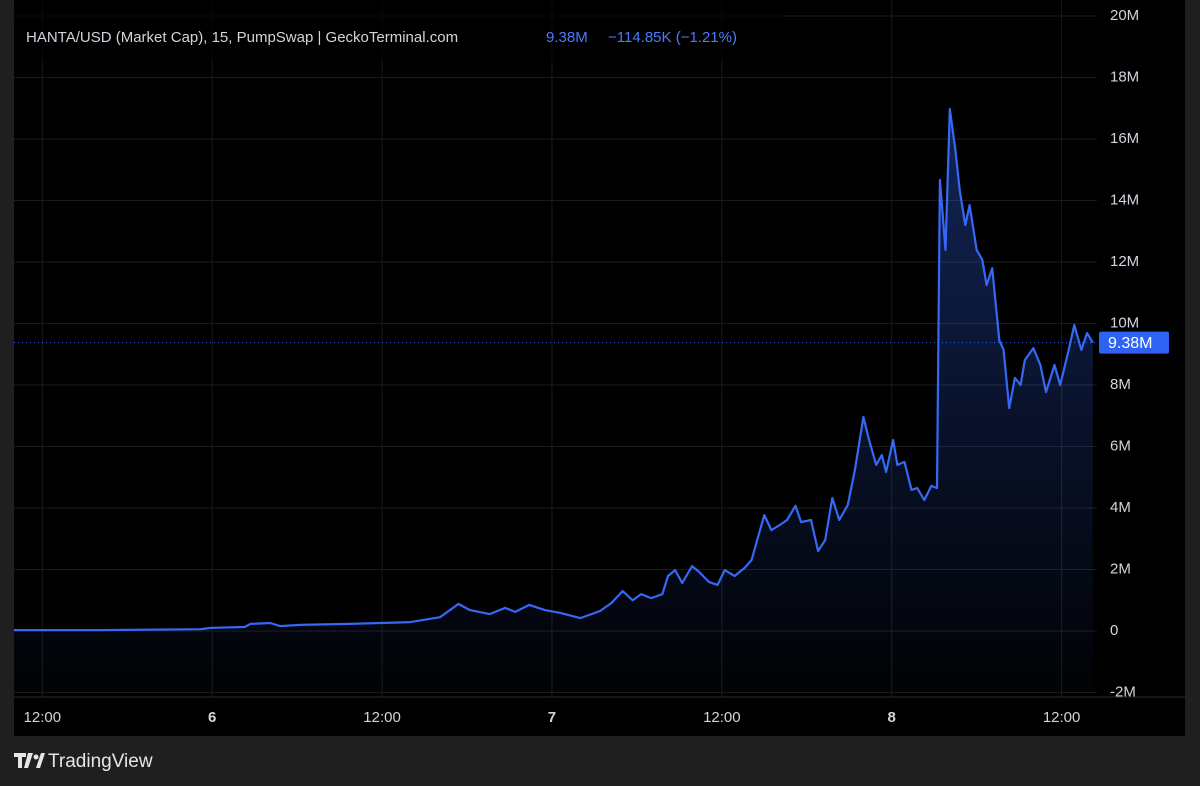  What do you see at coordinates (552, 717) in the screenshot?
I see `x-tick-label: 7` at bounding box center [552, 717].